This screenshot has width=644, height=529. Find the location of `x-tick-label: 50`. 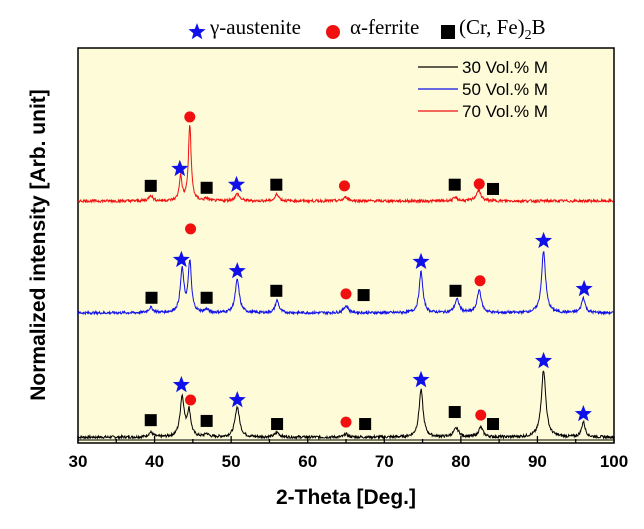

x-tick-label: 50 is located at coordinates (231, 461).